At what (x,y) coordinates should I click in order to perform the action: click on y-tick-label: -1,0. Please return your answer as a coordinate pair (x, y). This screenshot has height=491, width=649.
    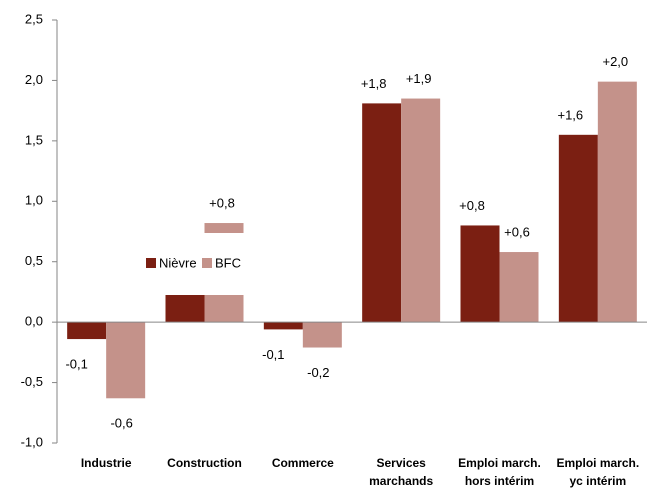
    Looking at the image, I should click on (32, 441).